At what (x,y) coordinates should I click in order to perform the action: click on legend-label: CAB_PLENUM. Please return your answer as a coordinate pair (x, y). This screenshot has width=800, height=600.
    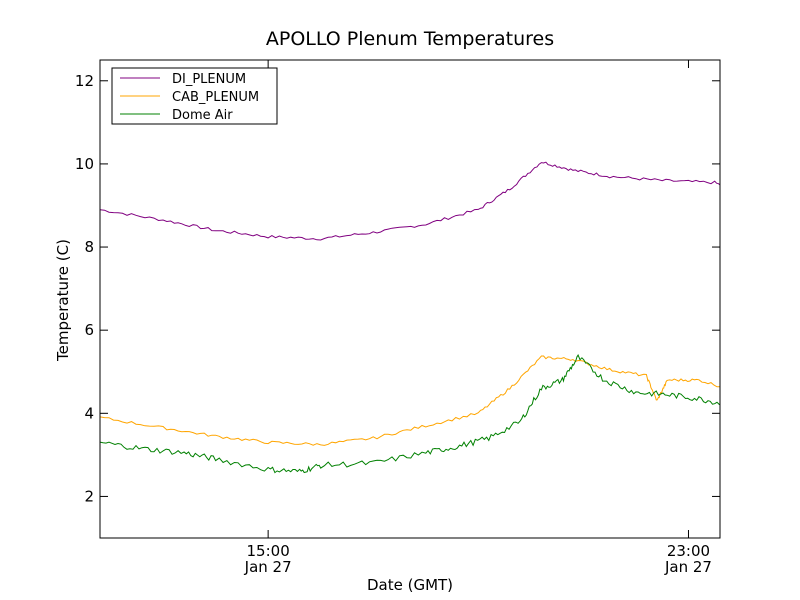
    Looking at the image, I should click on (215, 97).